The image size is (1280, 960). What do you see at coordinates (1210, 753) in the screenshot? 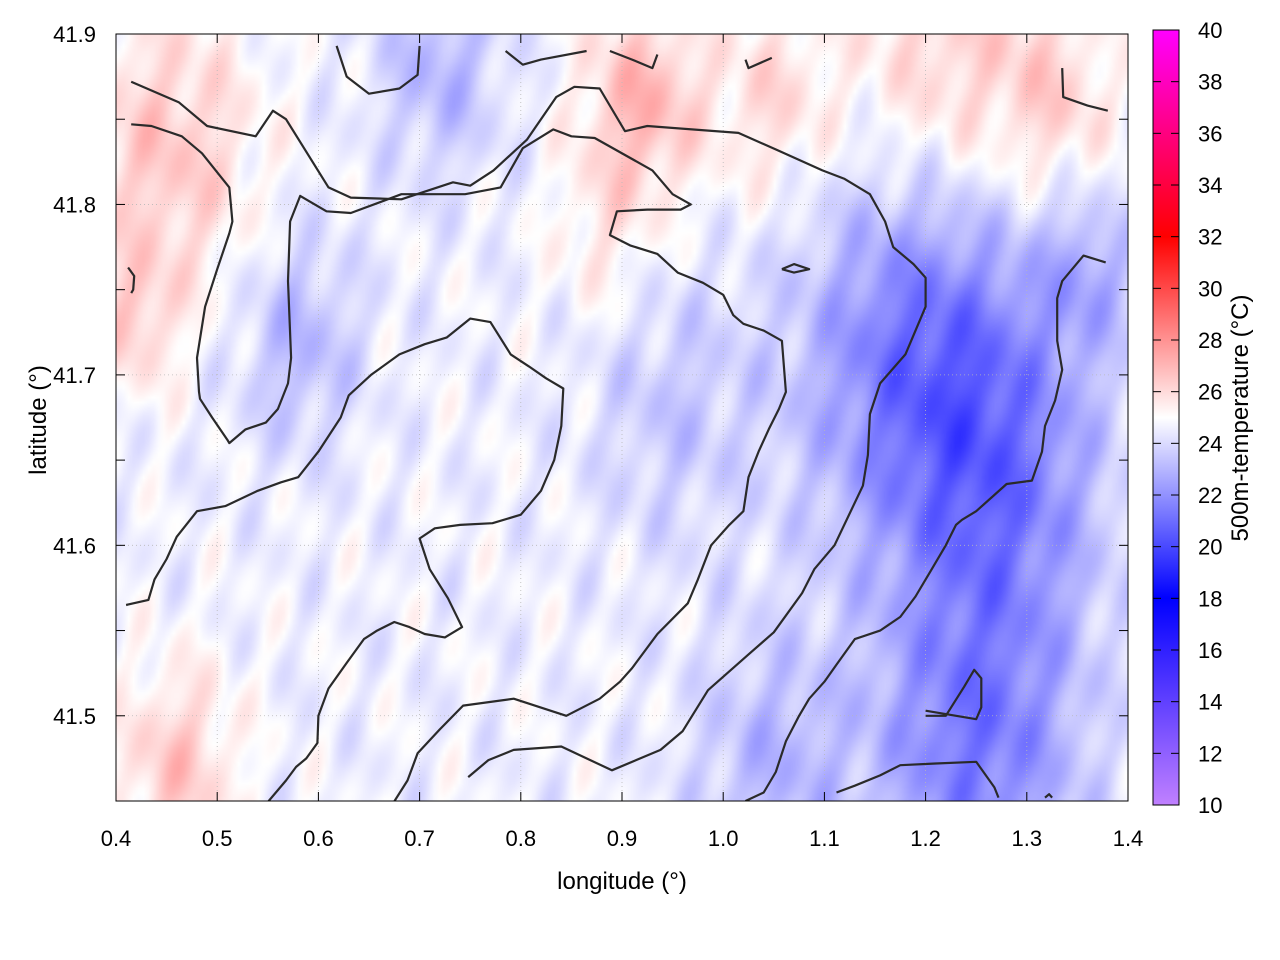
I see `colorbar-tick-label: 12` at bounding box center [1210, 753].